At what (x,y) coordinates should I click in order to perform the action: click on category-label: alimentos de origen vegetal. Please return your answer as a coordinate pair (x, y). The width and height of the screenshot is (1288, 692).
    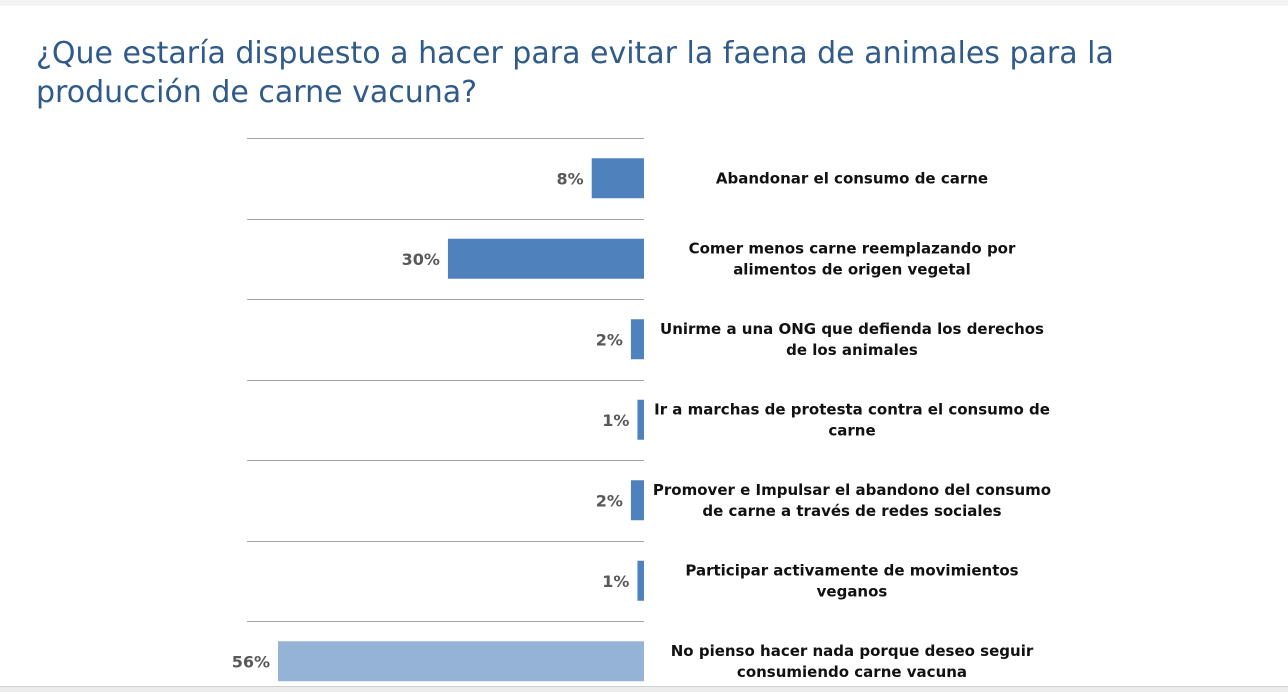
    Looking at the image, I should click on (852, 269).